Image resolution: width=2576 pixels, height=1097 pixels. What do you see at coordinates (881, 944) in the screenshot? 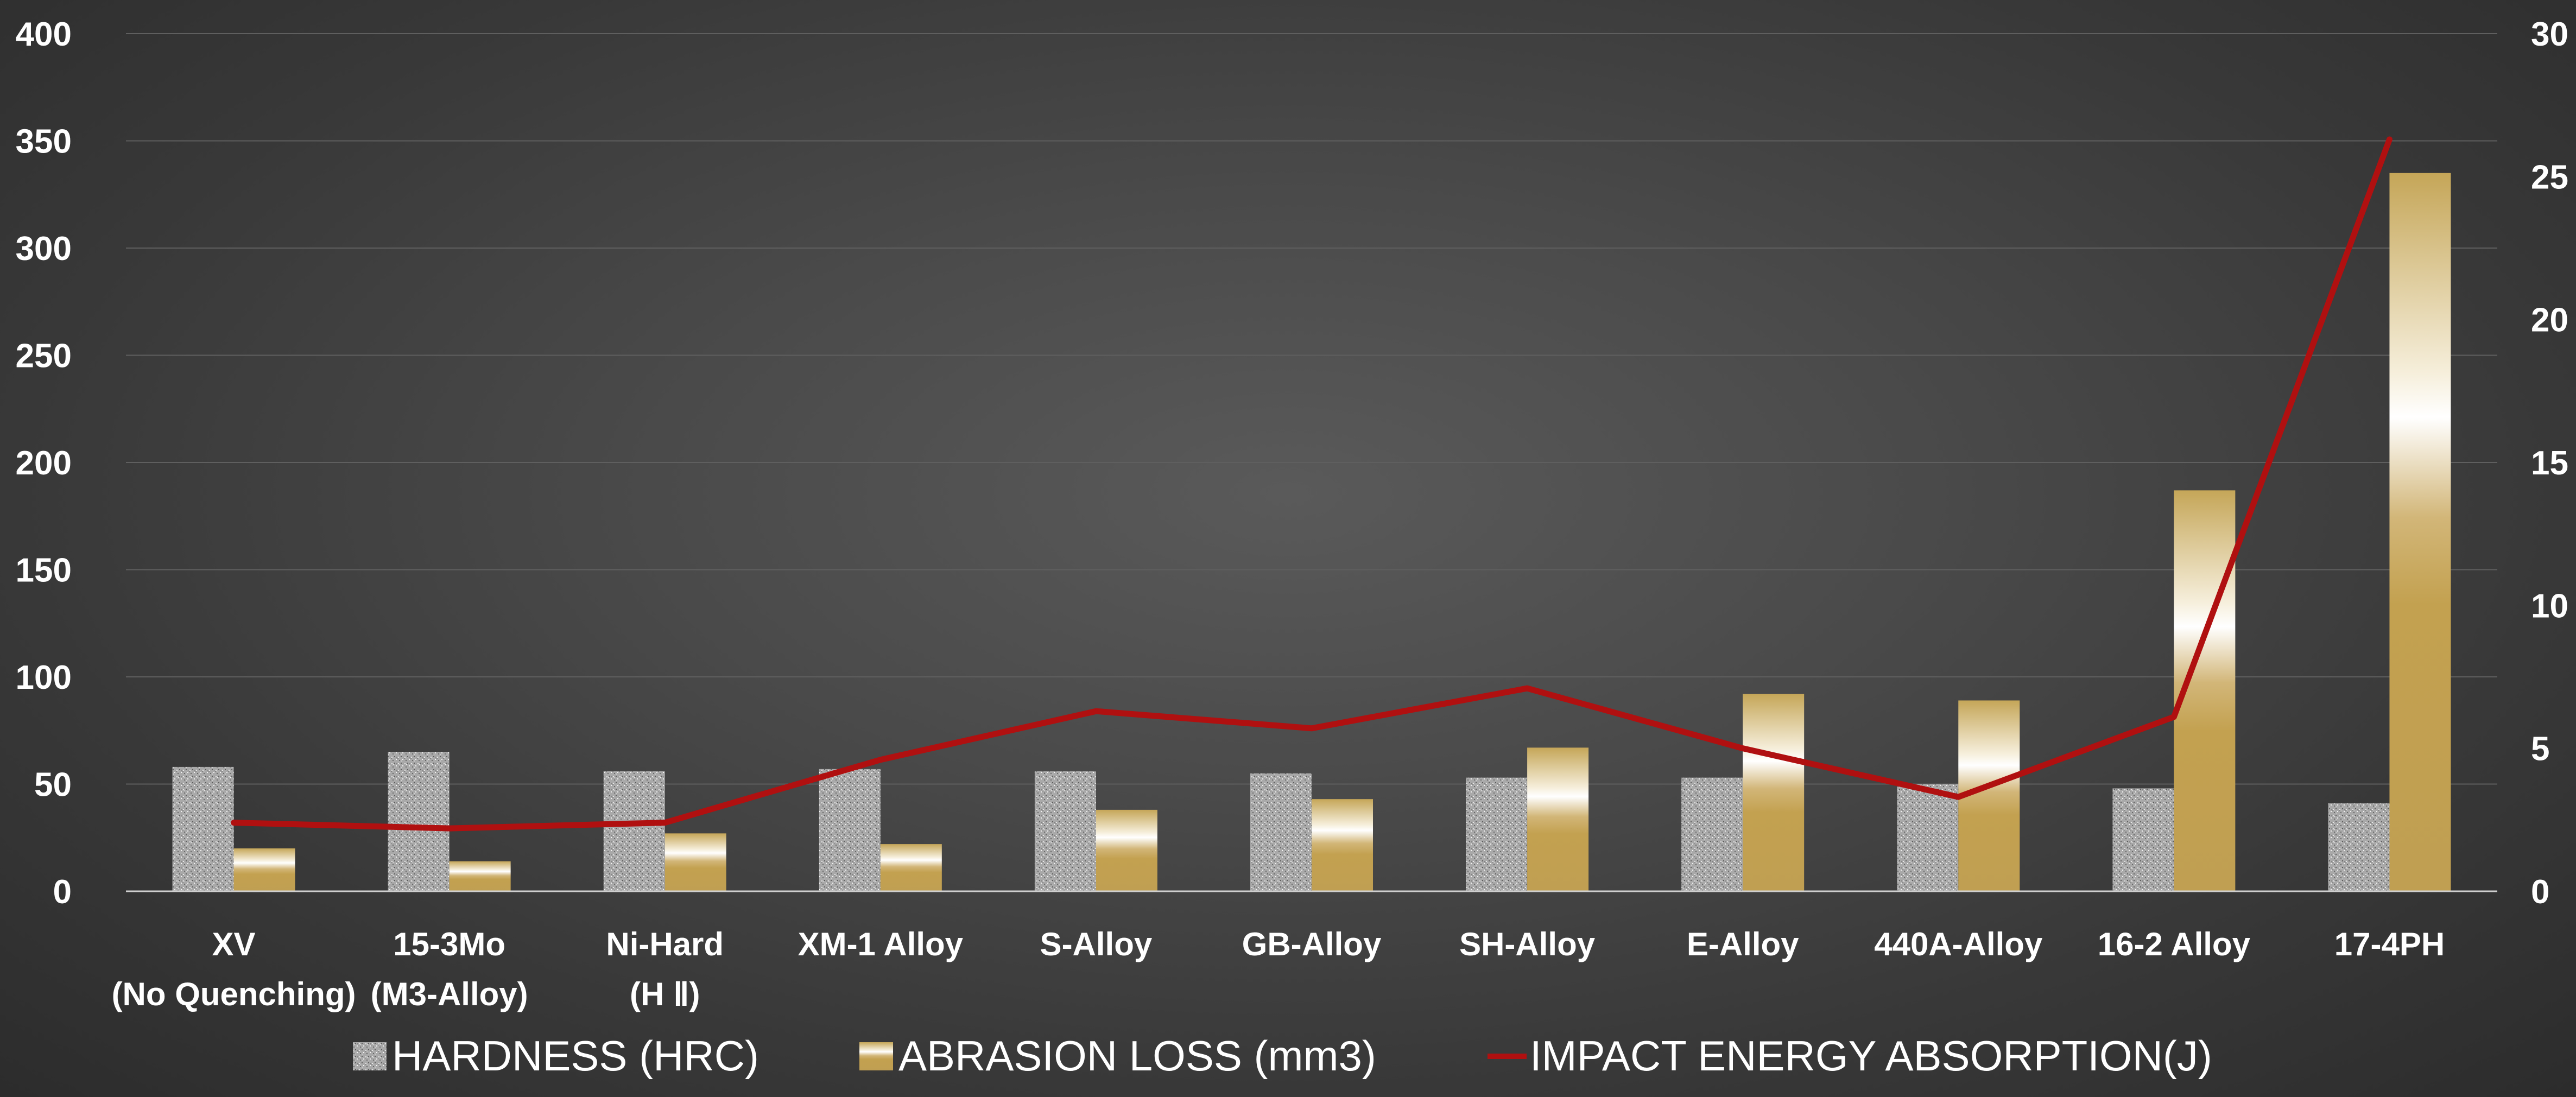
I see `x-tick-label: XM-1 Alloy` at bounding box center [881, 944].